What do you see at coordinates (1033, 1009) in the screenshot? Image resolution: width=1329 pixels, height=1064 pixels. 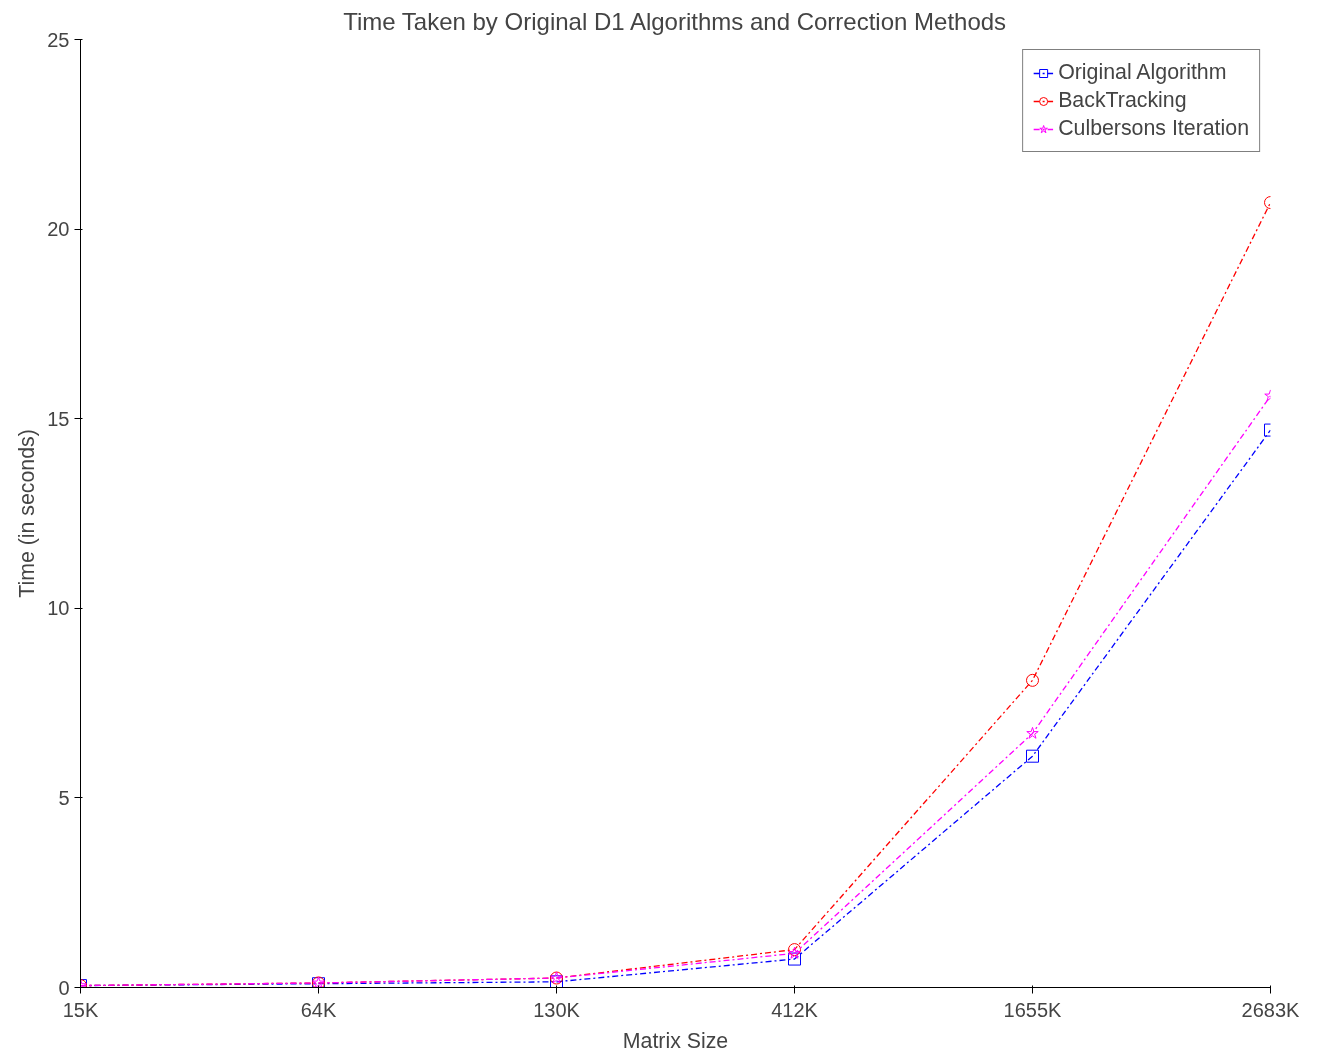 I see `x-tick-label: 1655K` at bounding box center [1033, 1009].